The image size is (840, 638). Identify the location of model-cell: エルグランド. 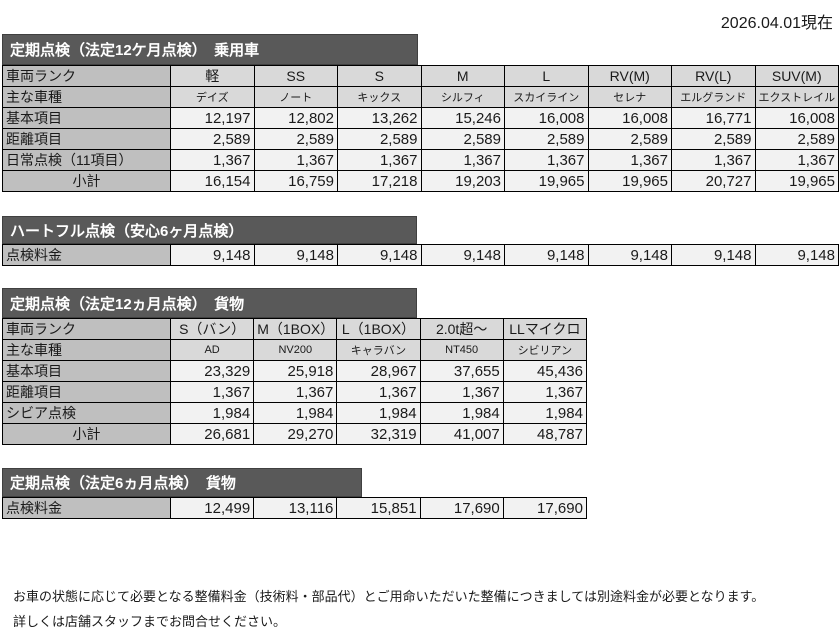
(713, 97).